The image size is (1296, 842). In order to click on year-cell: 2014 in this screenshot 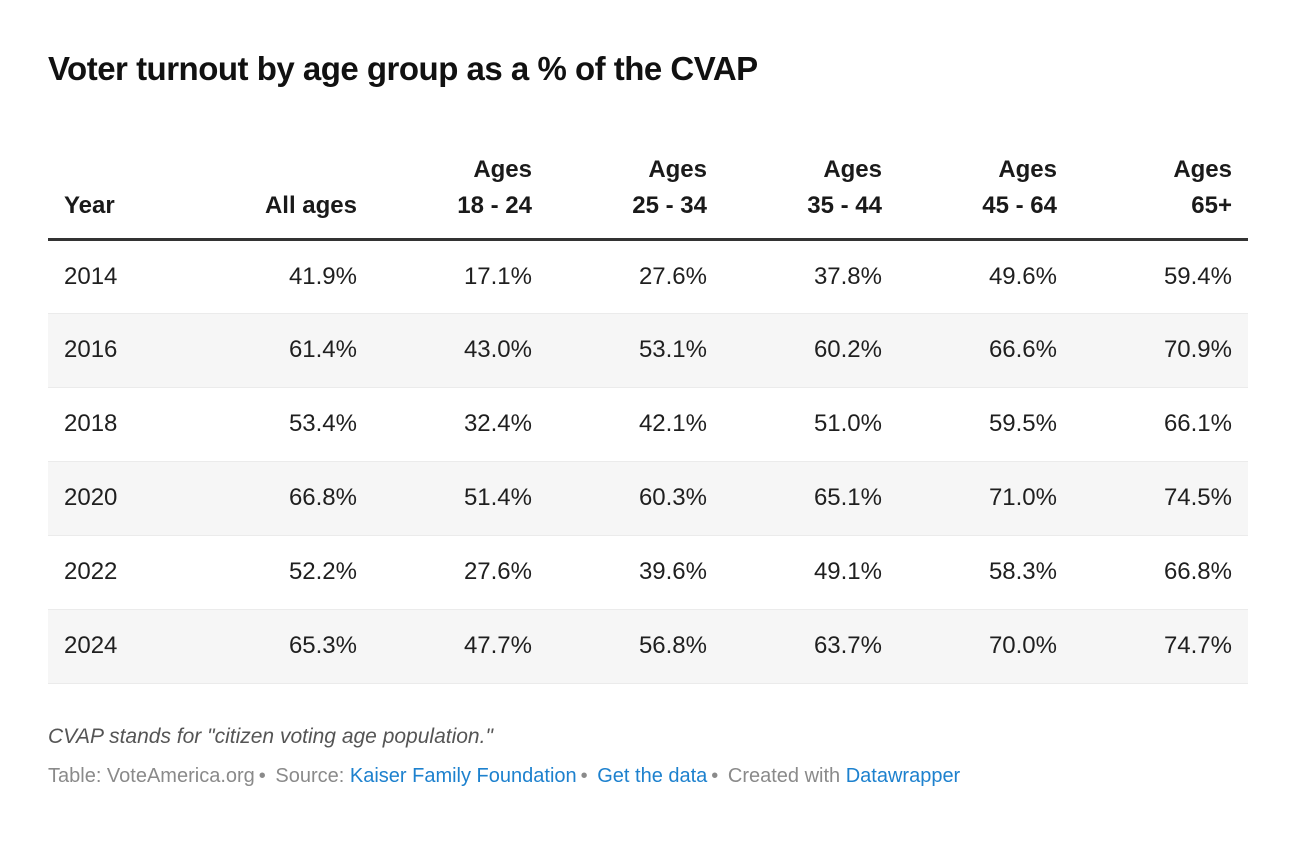, I will do `click(123, 276)`.